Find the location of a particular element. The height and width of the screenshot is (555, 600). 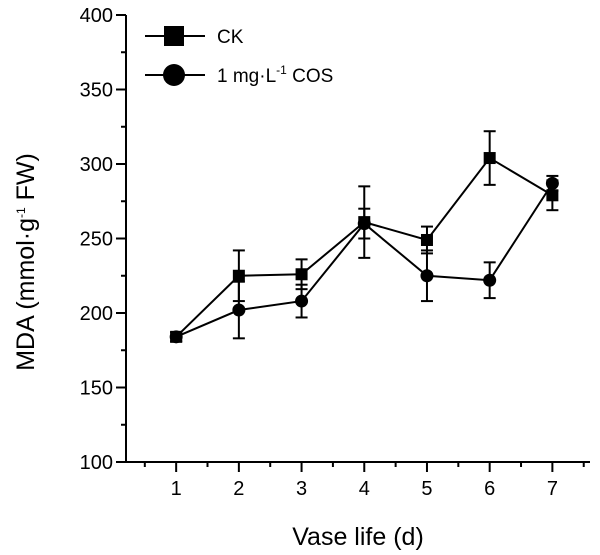

x-axis-title: Vase life (d) is located at coordinates (358, 537).